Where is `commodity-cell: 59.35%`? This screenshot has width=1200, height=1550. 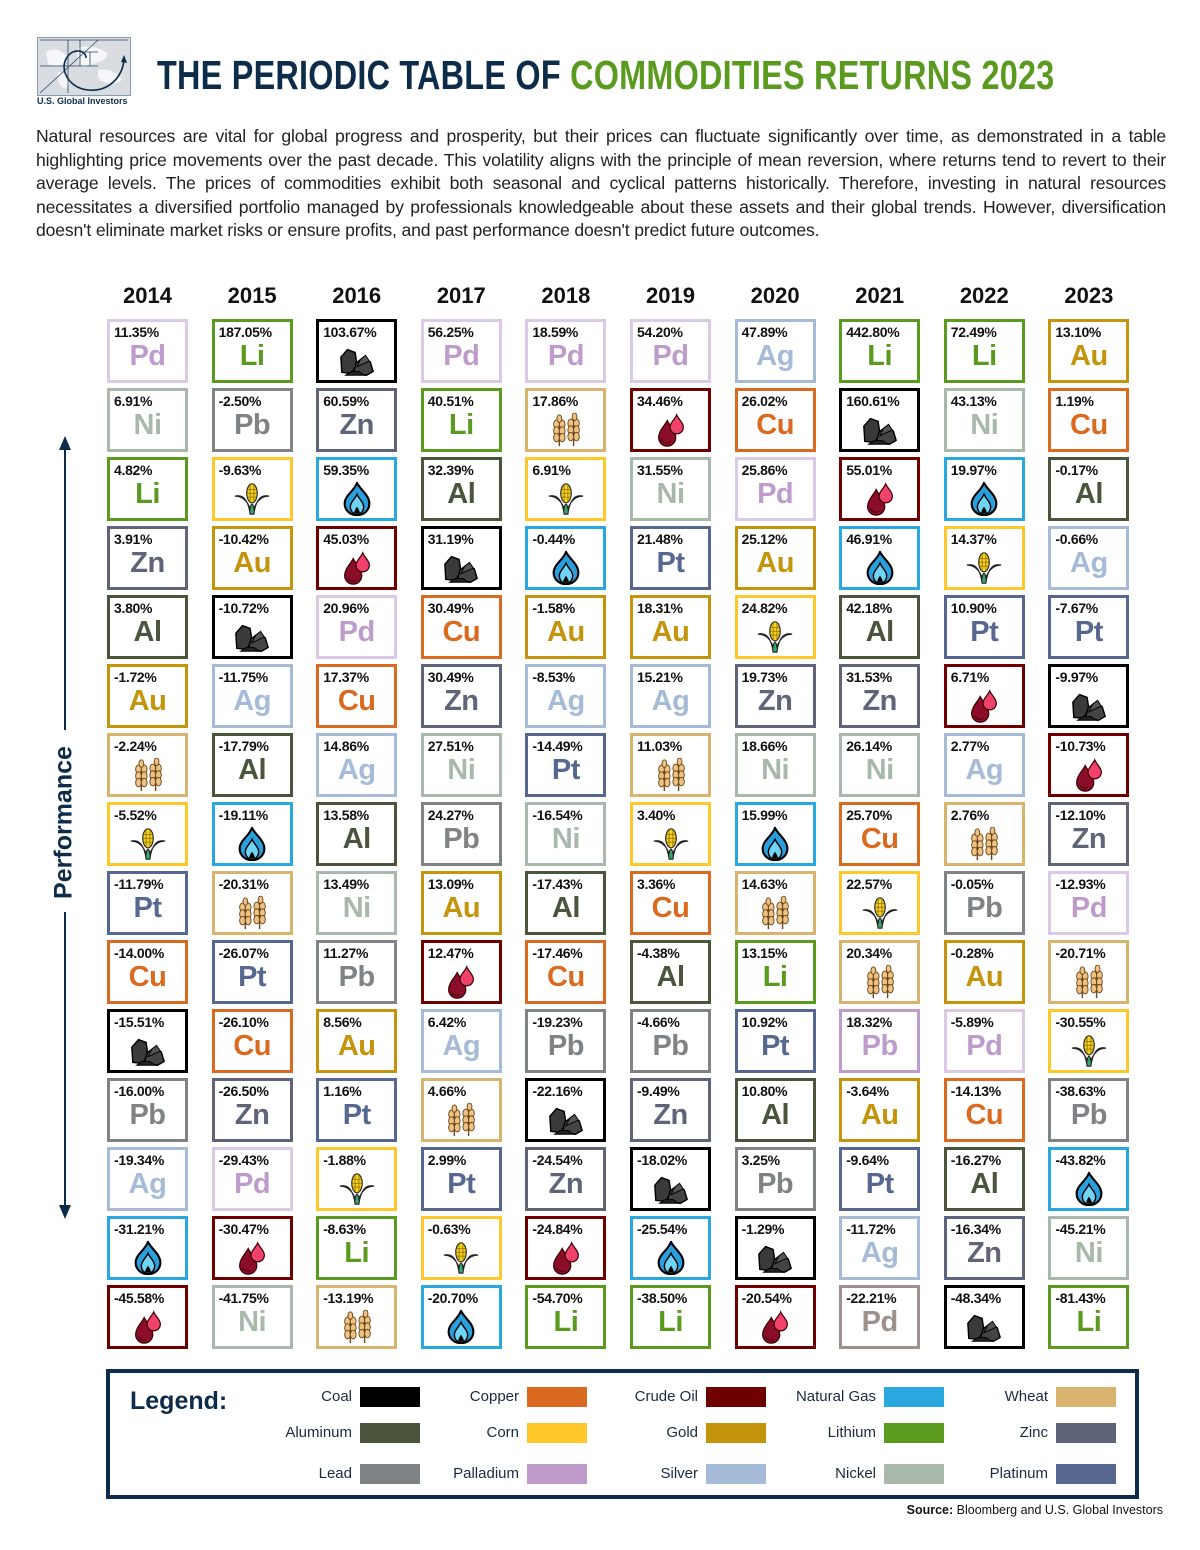
commodity-cell: 59.35% is located at coordinates (357, 489).